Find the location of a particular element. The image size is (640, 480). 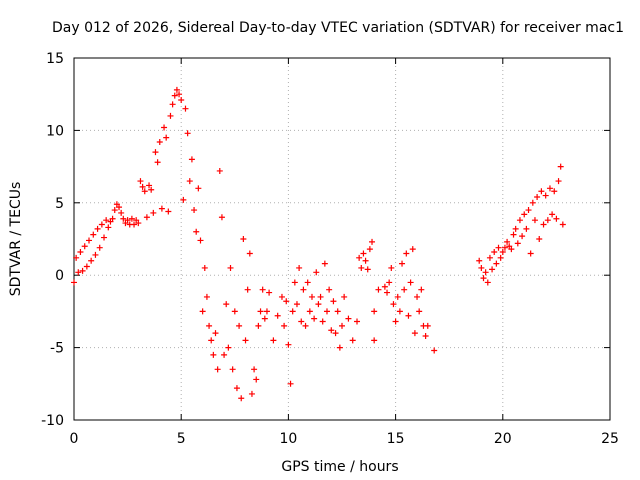

x-tick-label: 20 is located at coordinates (503, 439).